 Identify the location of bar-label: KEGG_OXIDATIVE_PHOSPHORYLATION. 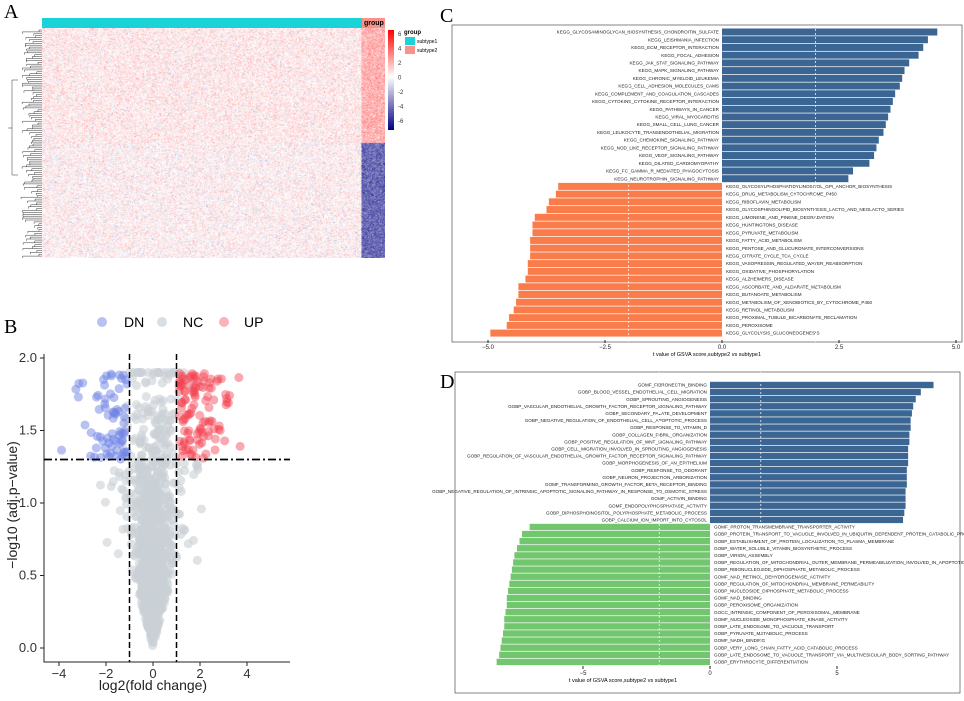
(770, 271).